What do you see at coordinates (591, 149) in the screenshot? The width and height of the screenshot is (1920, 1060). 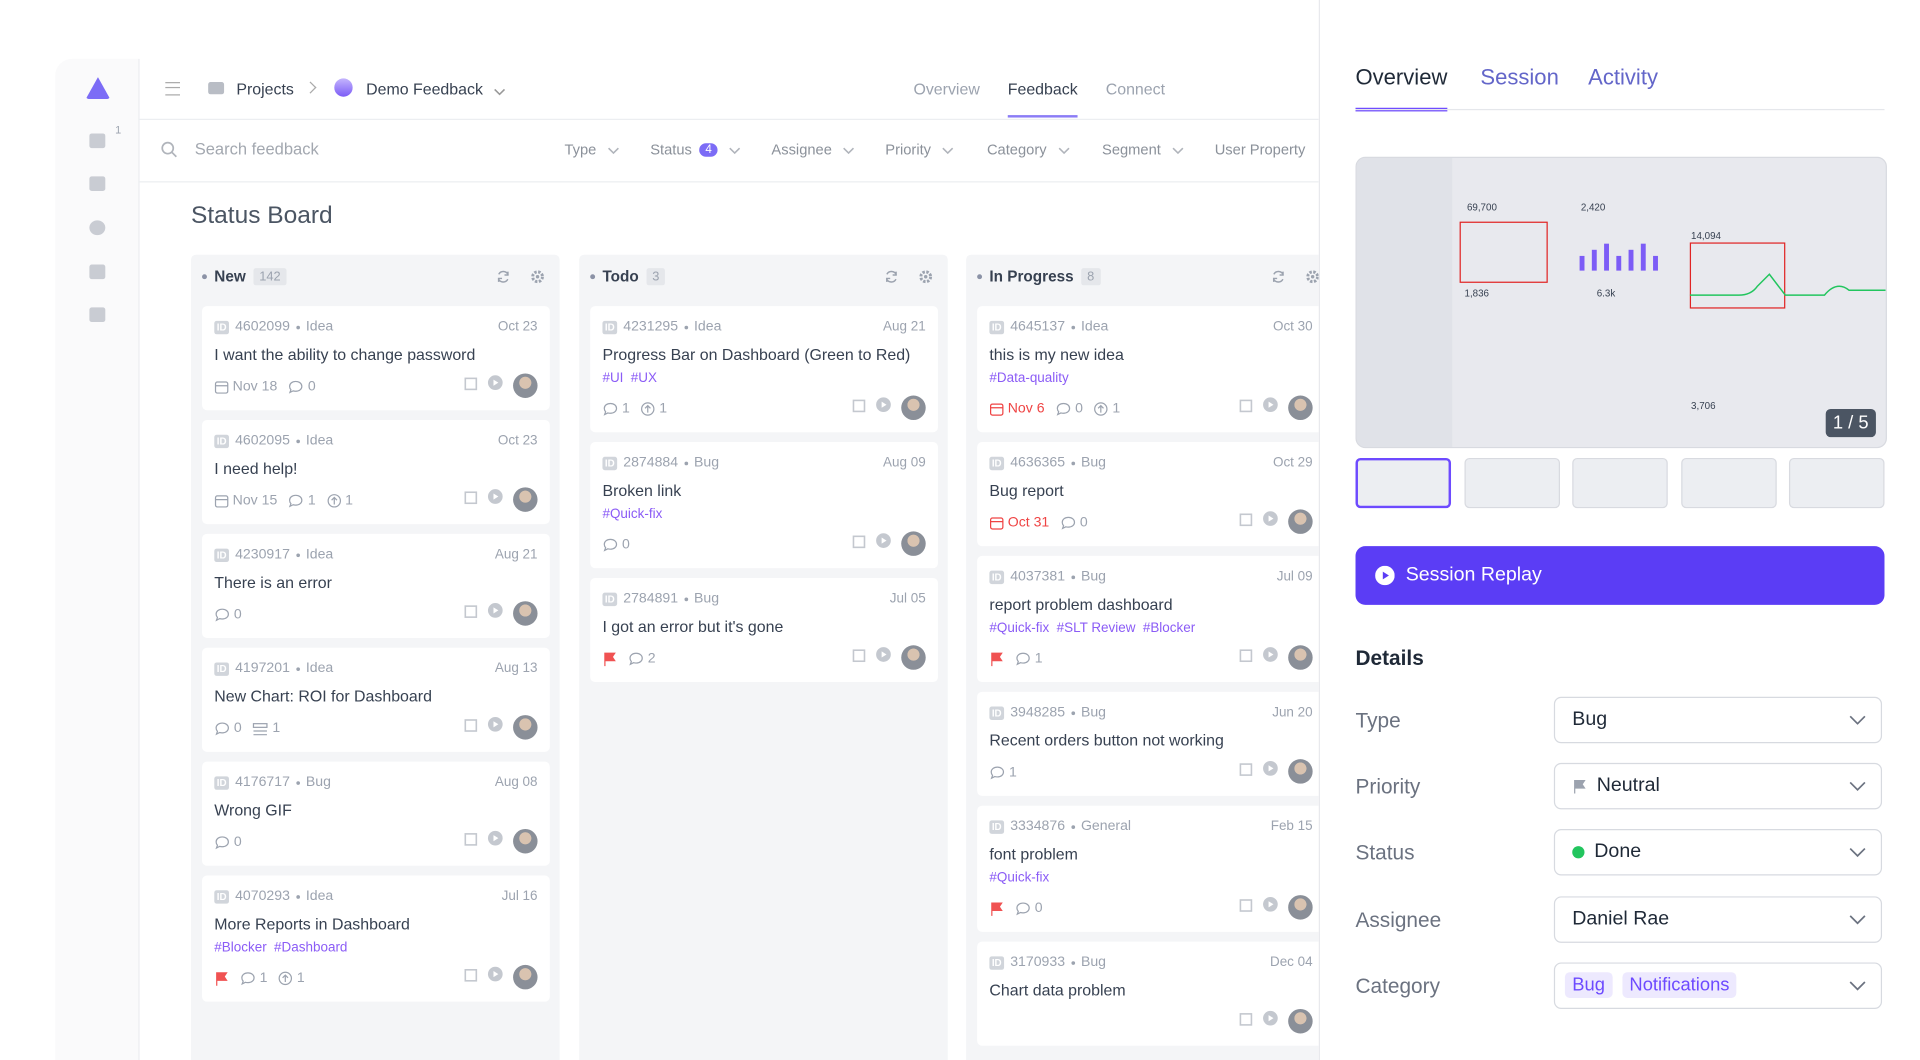 I see `filter-dropdown: Type` at bounding box center [591, 149].